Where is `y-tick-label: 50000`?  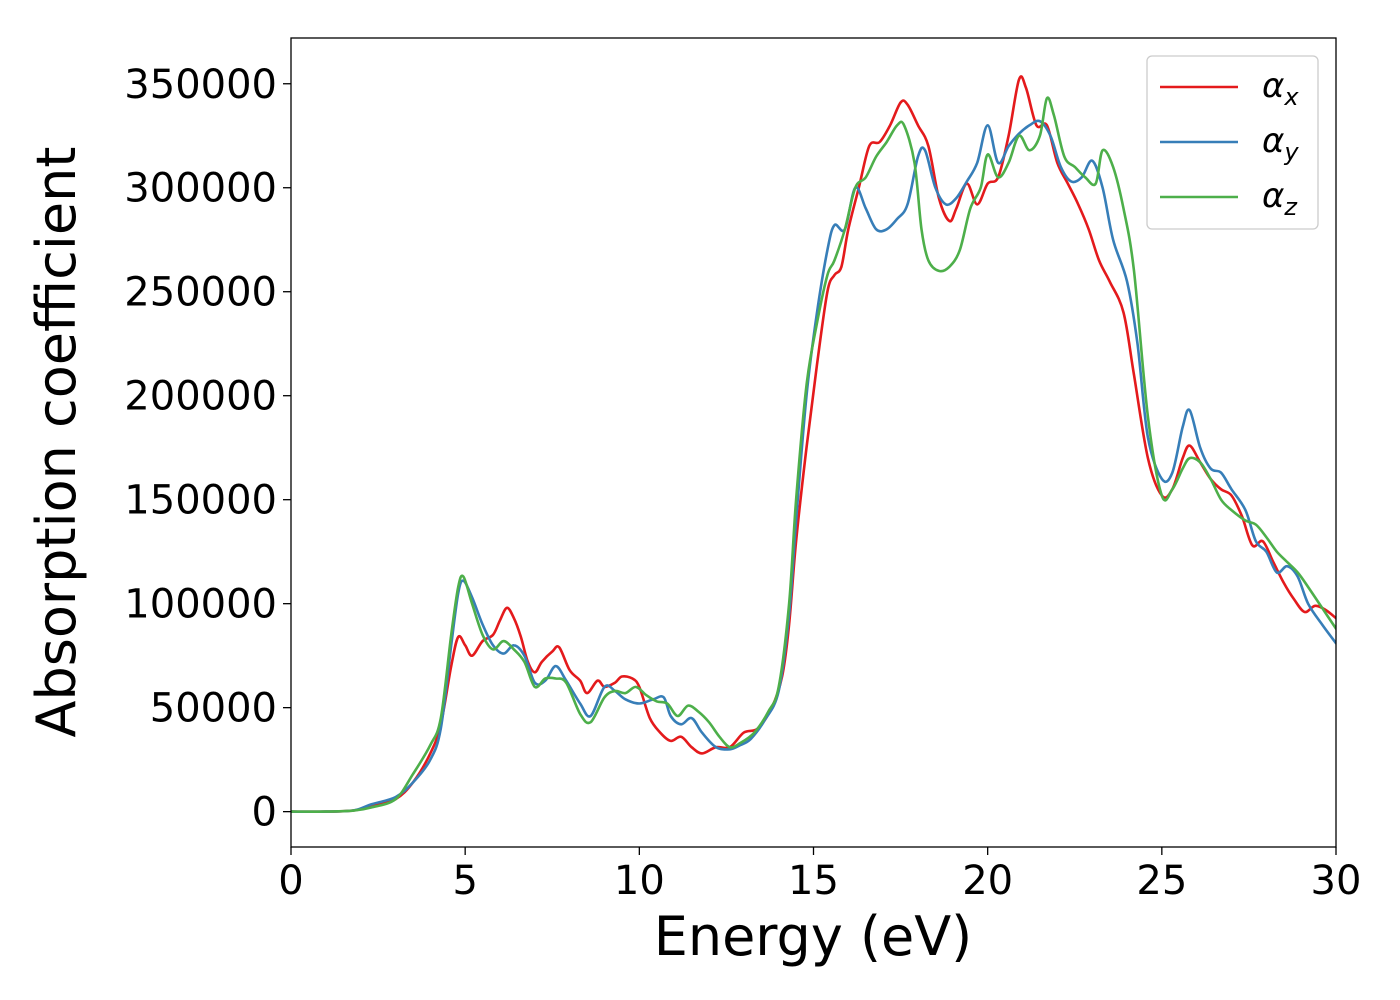
y-tick-label: 50000 is located at coordinates (213, 709).